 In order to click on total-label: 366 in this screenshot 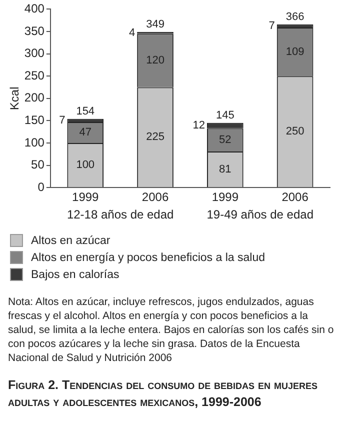, I will do `click(295, 16)`.